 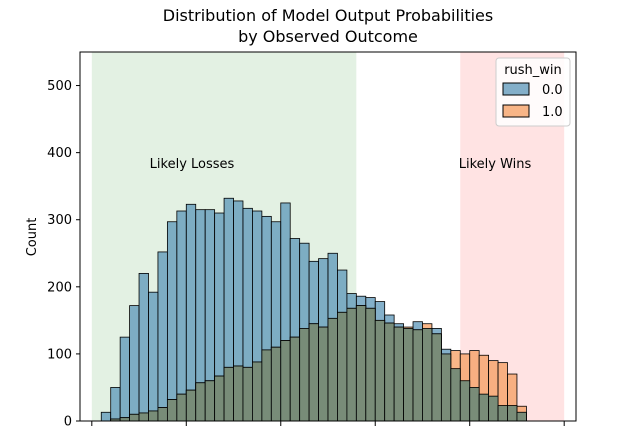 I want to click on y-tick-label-3: 300, so click(x=59, y=220).